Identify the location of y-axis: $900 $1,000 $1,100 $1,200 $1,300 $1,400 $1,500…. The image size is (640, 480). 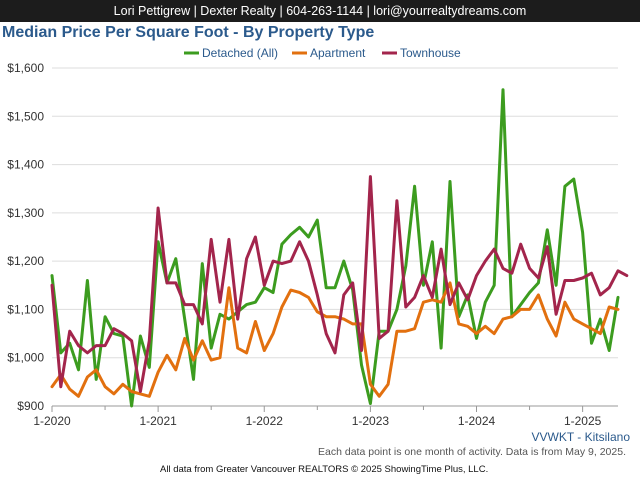
(25, 237).